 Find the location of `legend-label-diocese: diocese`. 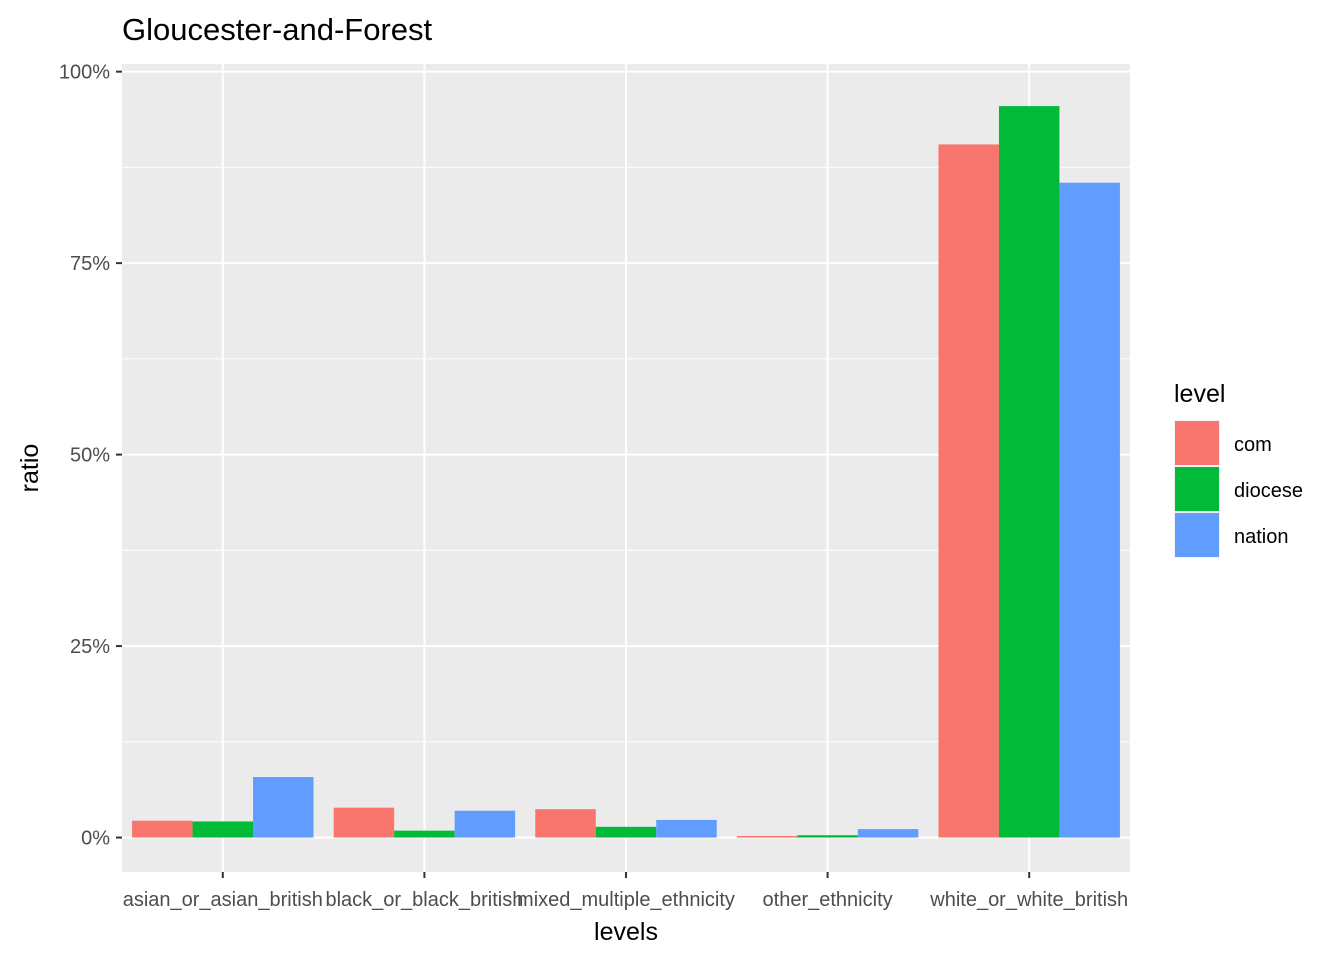

legend-label-diocese: diocese is located at coordinates (1268, 491).